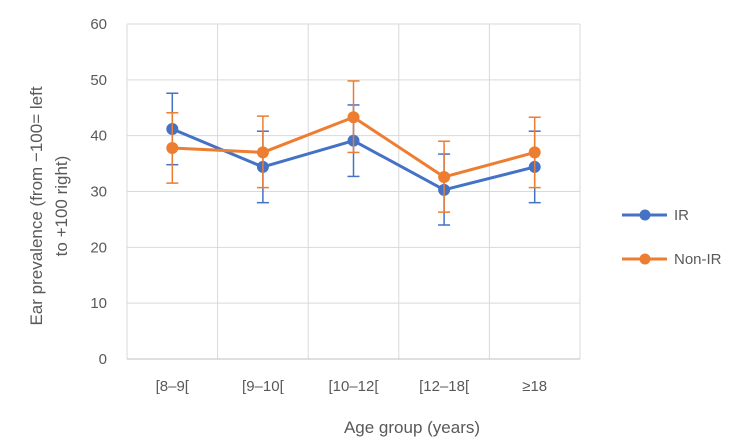 This screenshot has width=749, height=442. I want to click on legend-item-non-ir: Non-IR, so click(672, 259).